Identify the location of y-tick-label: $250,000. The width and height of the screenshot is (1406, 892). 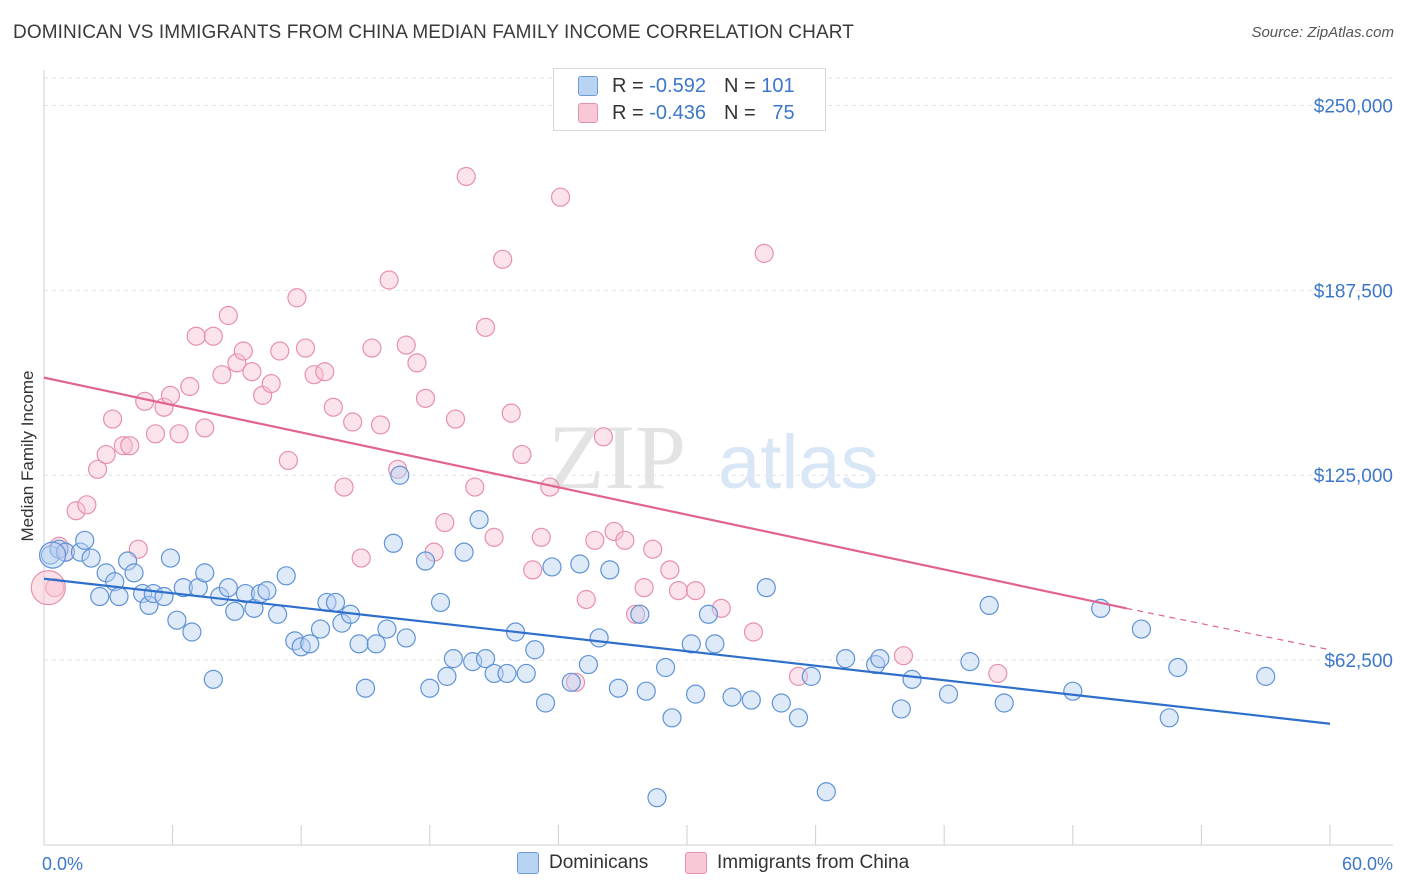
(1353, 106).